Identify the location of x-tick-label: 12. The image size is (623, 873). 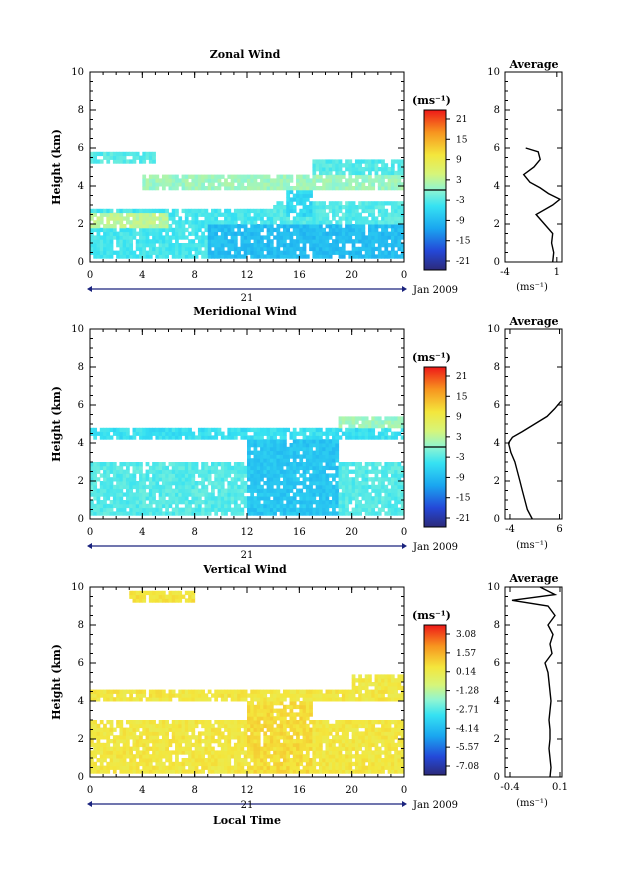
(247, 532).